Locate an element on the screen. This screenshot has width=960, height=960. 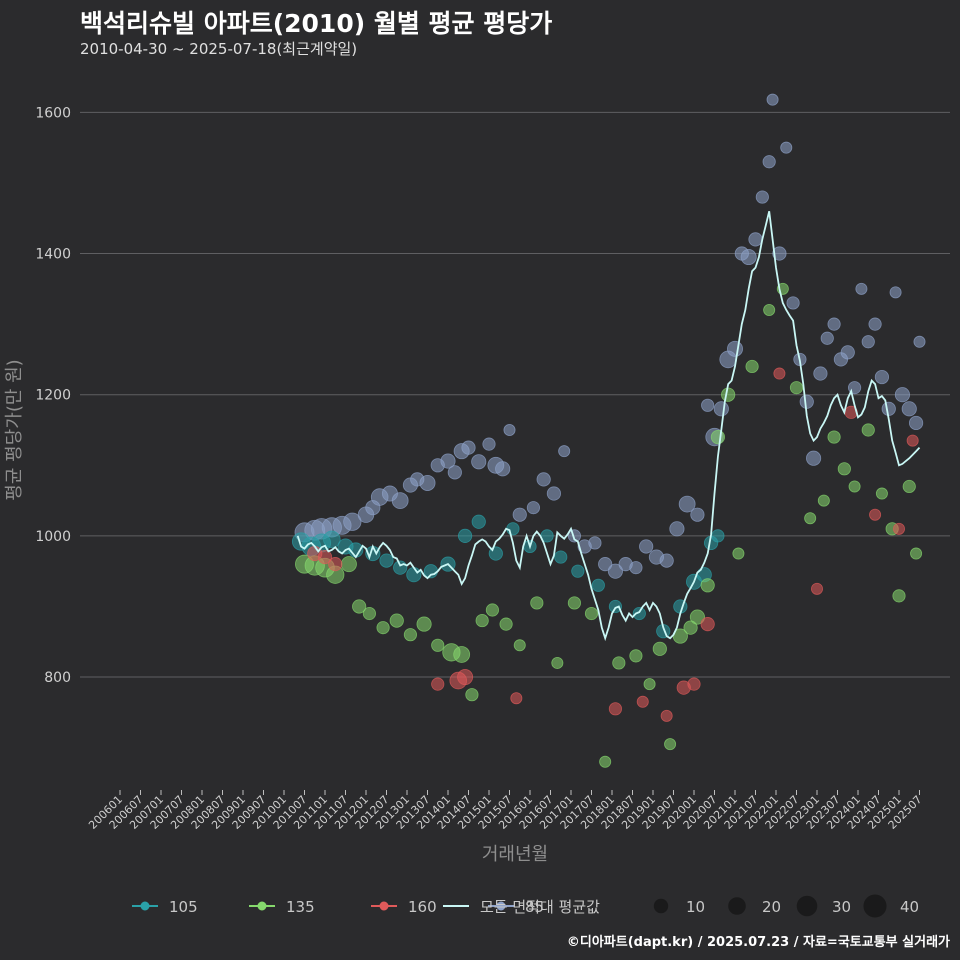
y-tick-label: 1600 is located at coordinates (53, 113).